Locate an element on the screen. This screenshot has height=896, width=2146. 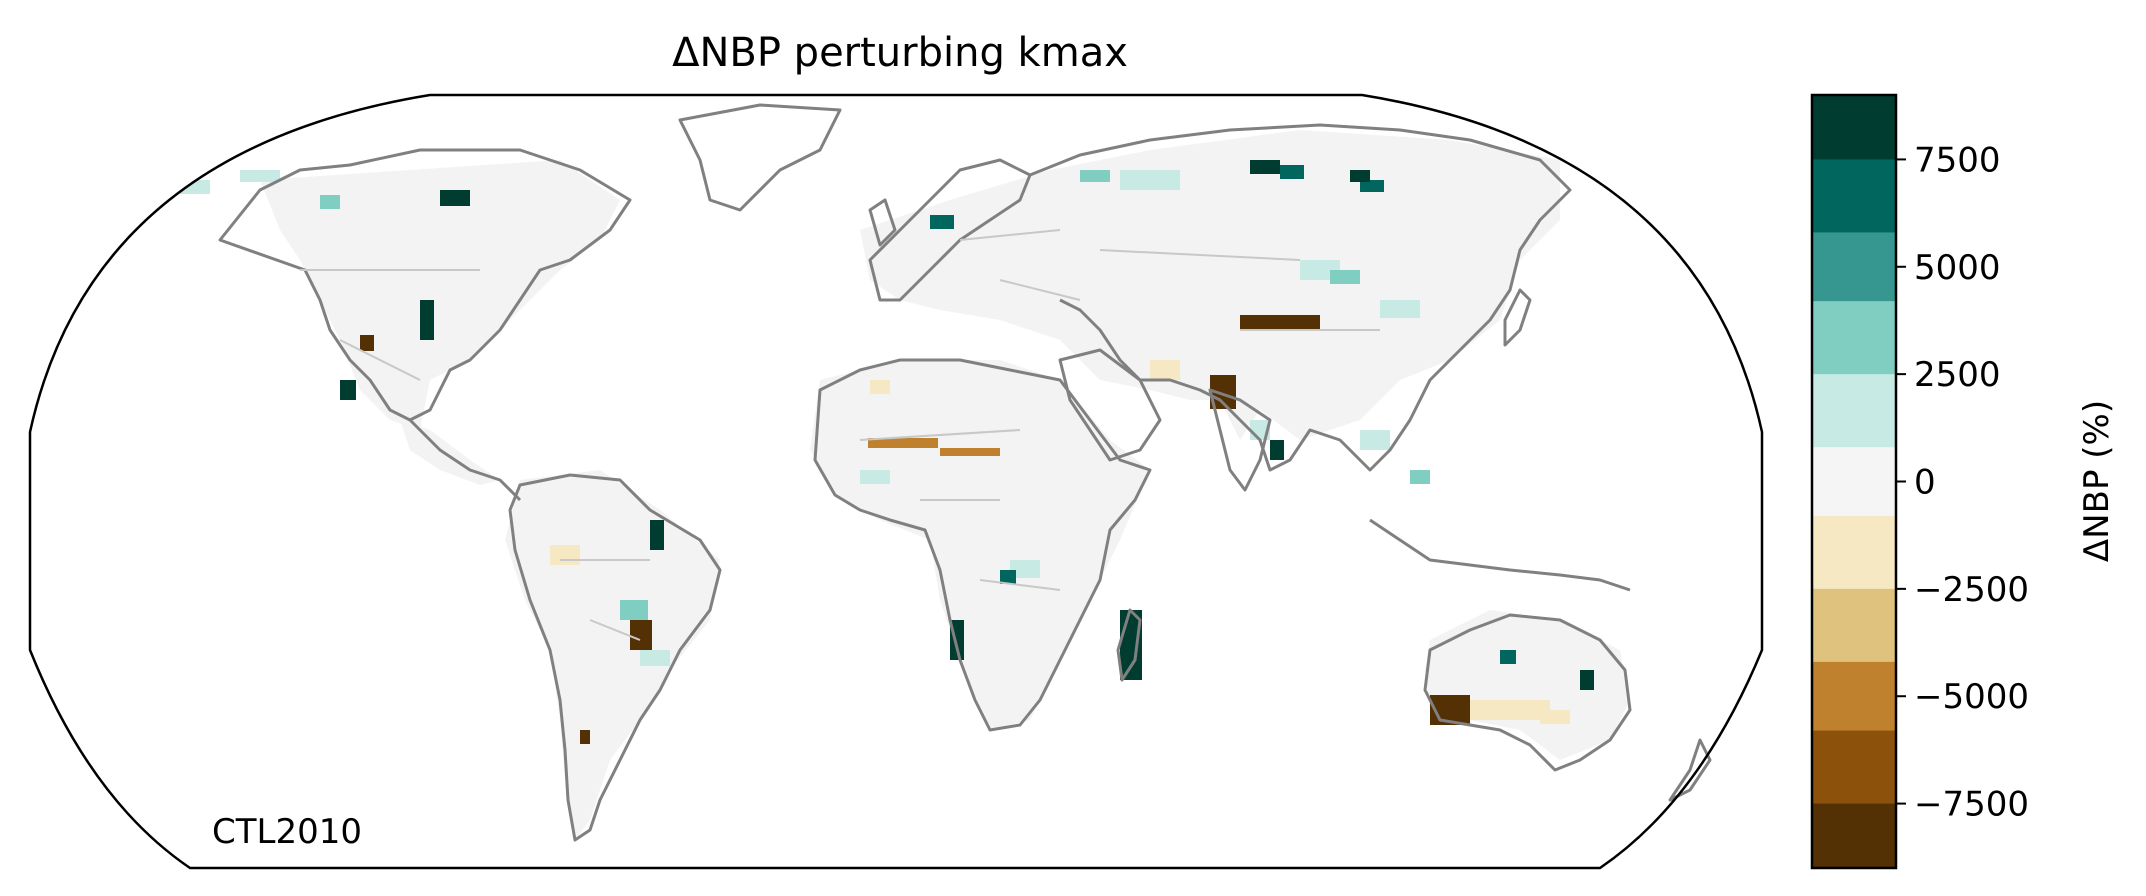
coast-africa is located at coordinates (982, 545).